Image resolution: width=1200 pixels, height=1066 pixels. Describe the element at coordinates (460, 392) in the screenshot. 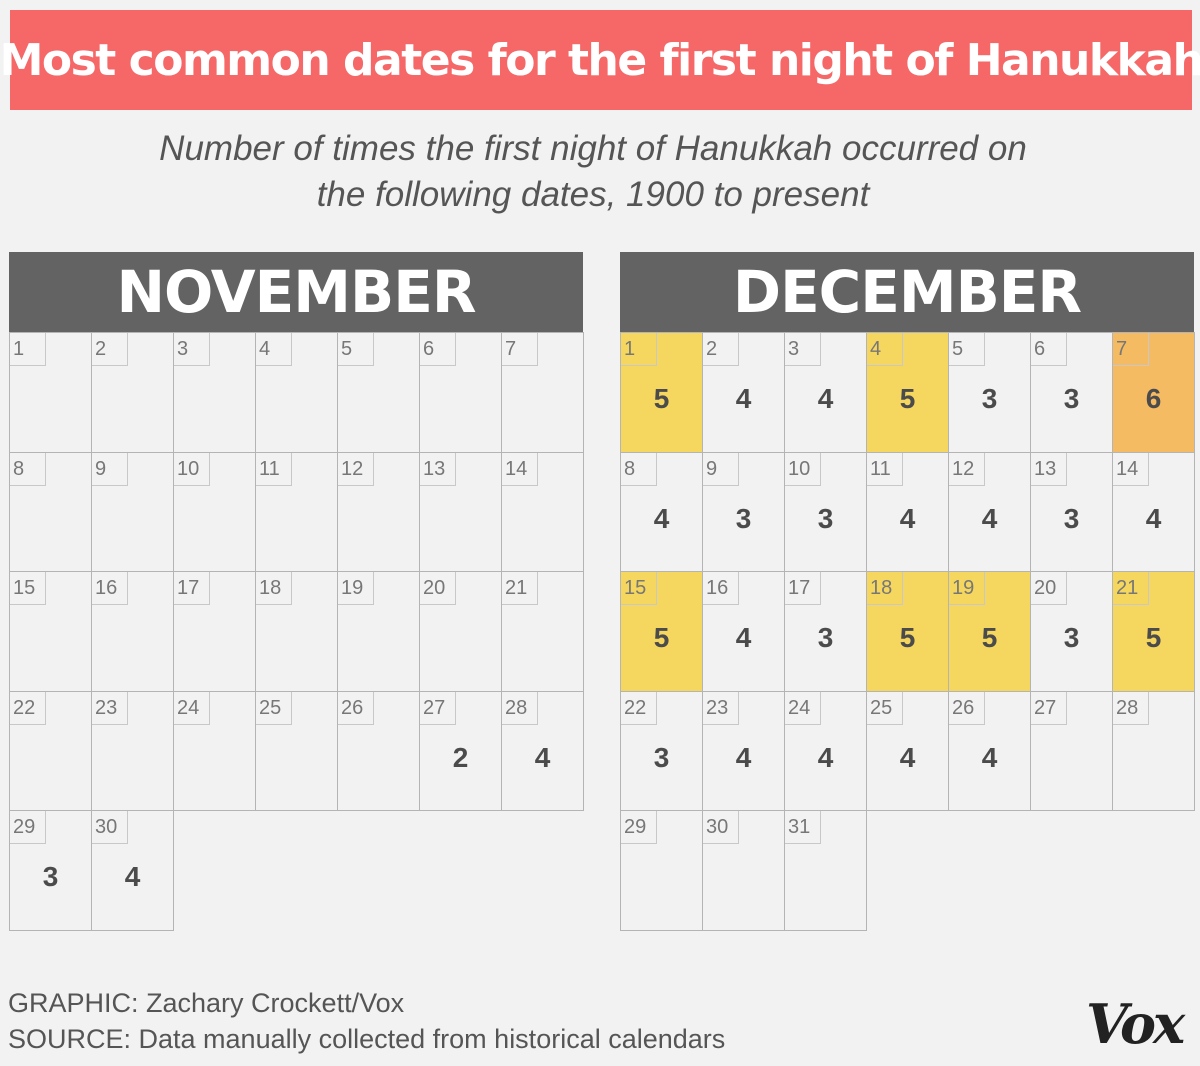

I see `calendar-day-cell: 6` at that location.